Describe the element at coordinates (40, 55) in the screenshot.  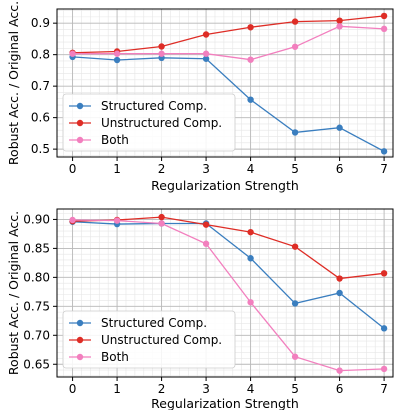
I see `y-tick-label: 0.8` at that location.